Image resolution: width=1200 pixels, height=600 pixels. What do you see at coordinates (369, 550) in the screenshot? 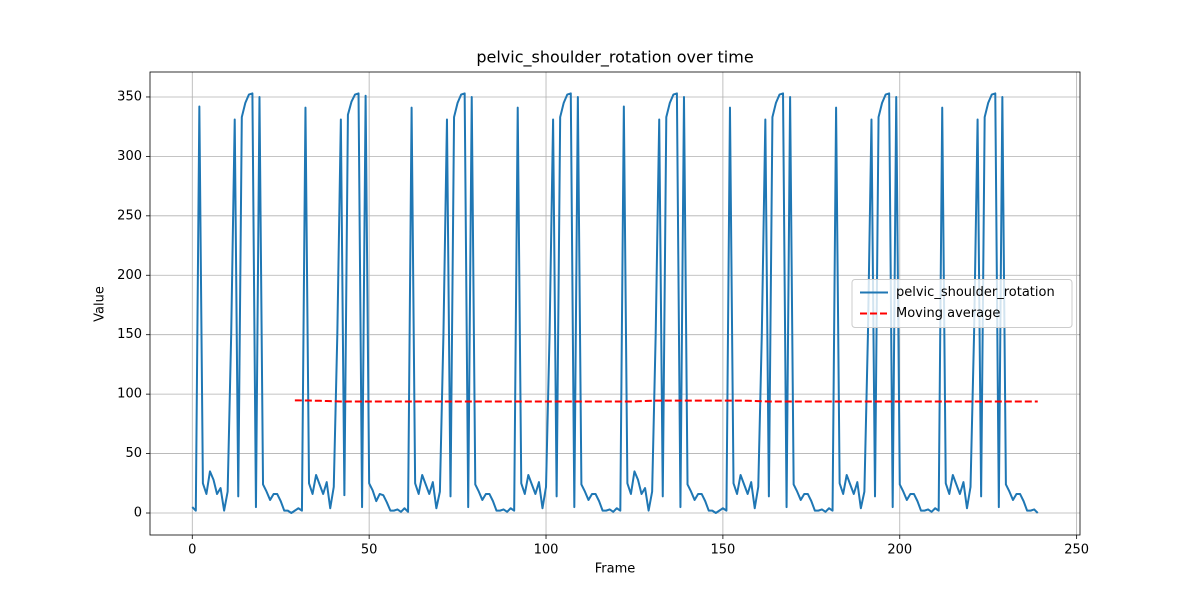
I see `x-tick-label: 50` at bounding box center [369, 550].